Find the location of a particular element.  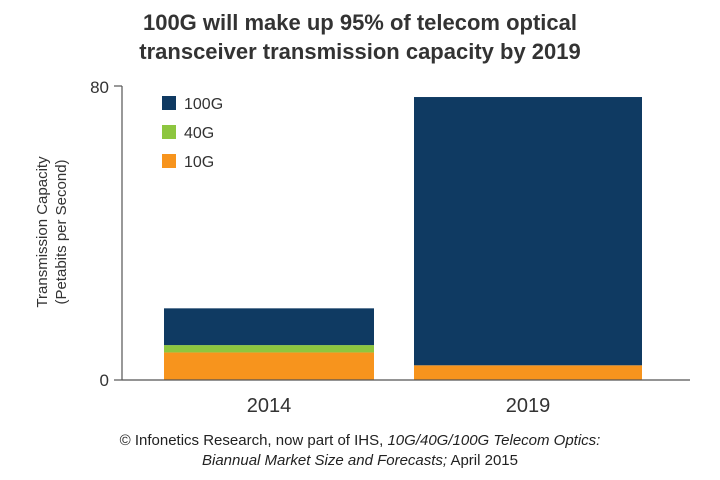

source-date: April 2015 is located at coordinates (482, 460).